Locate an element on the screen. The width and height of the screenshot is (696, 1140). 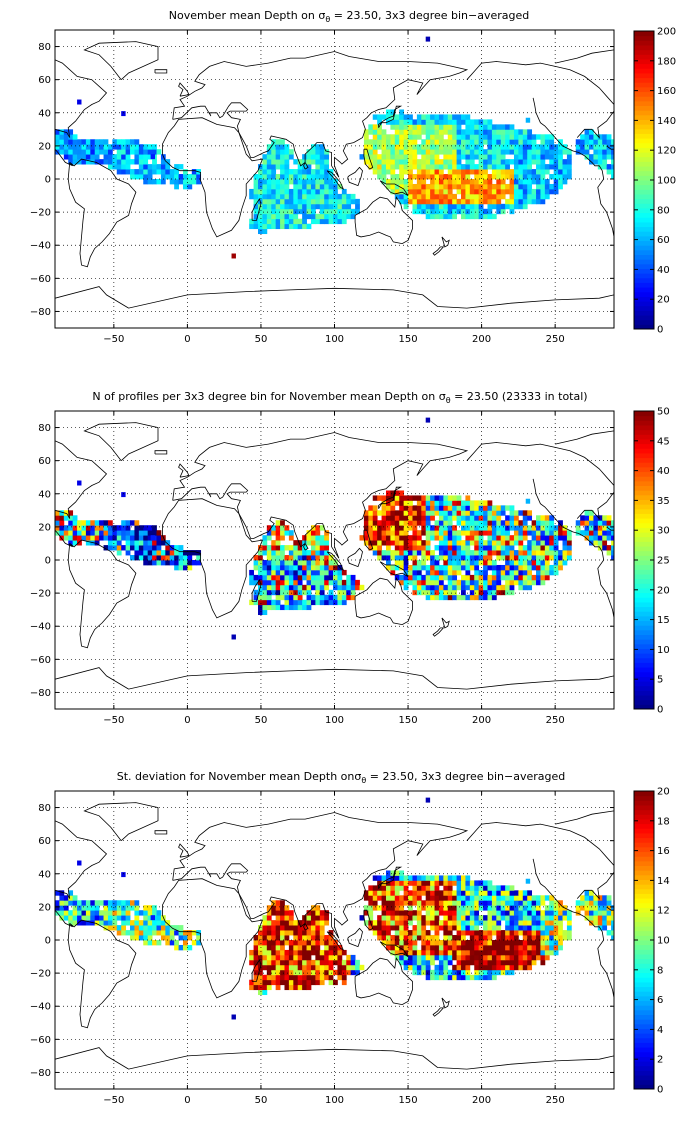
colorbar-tick-label: 10 is located at coordinates (663, 650).